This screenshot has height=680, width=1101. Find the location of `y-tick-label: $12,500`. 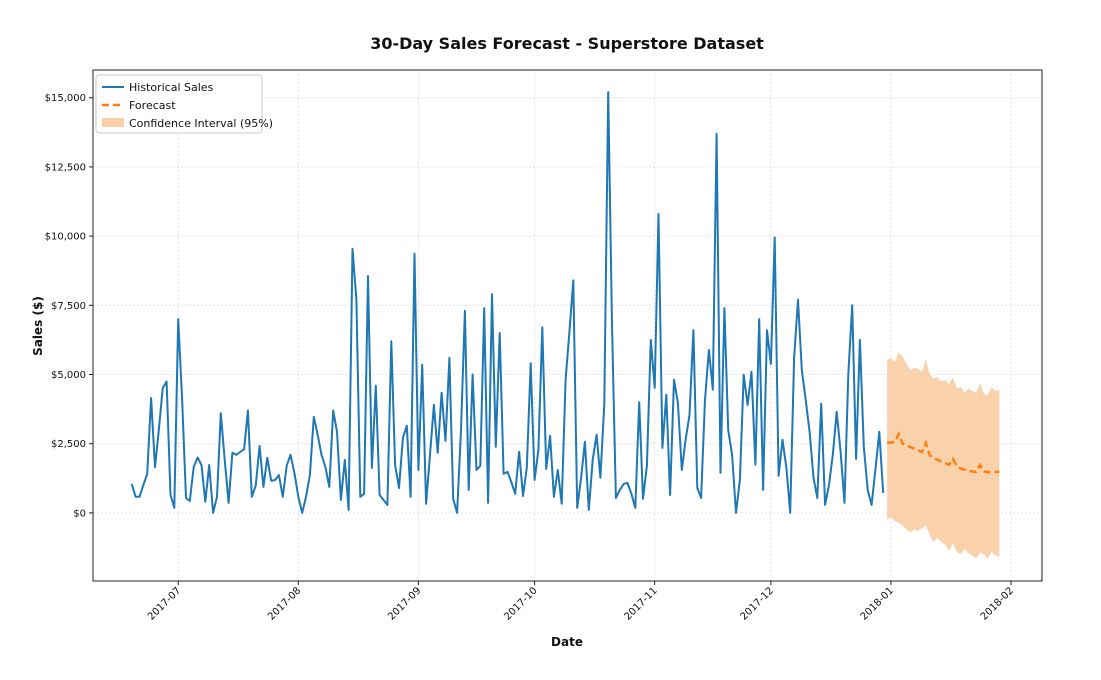

y-tick-label: $12,500 is located at coordinates (65, 167).